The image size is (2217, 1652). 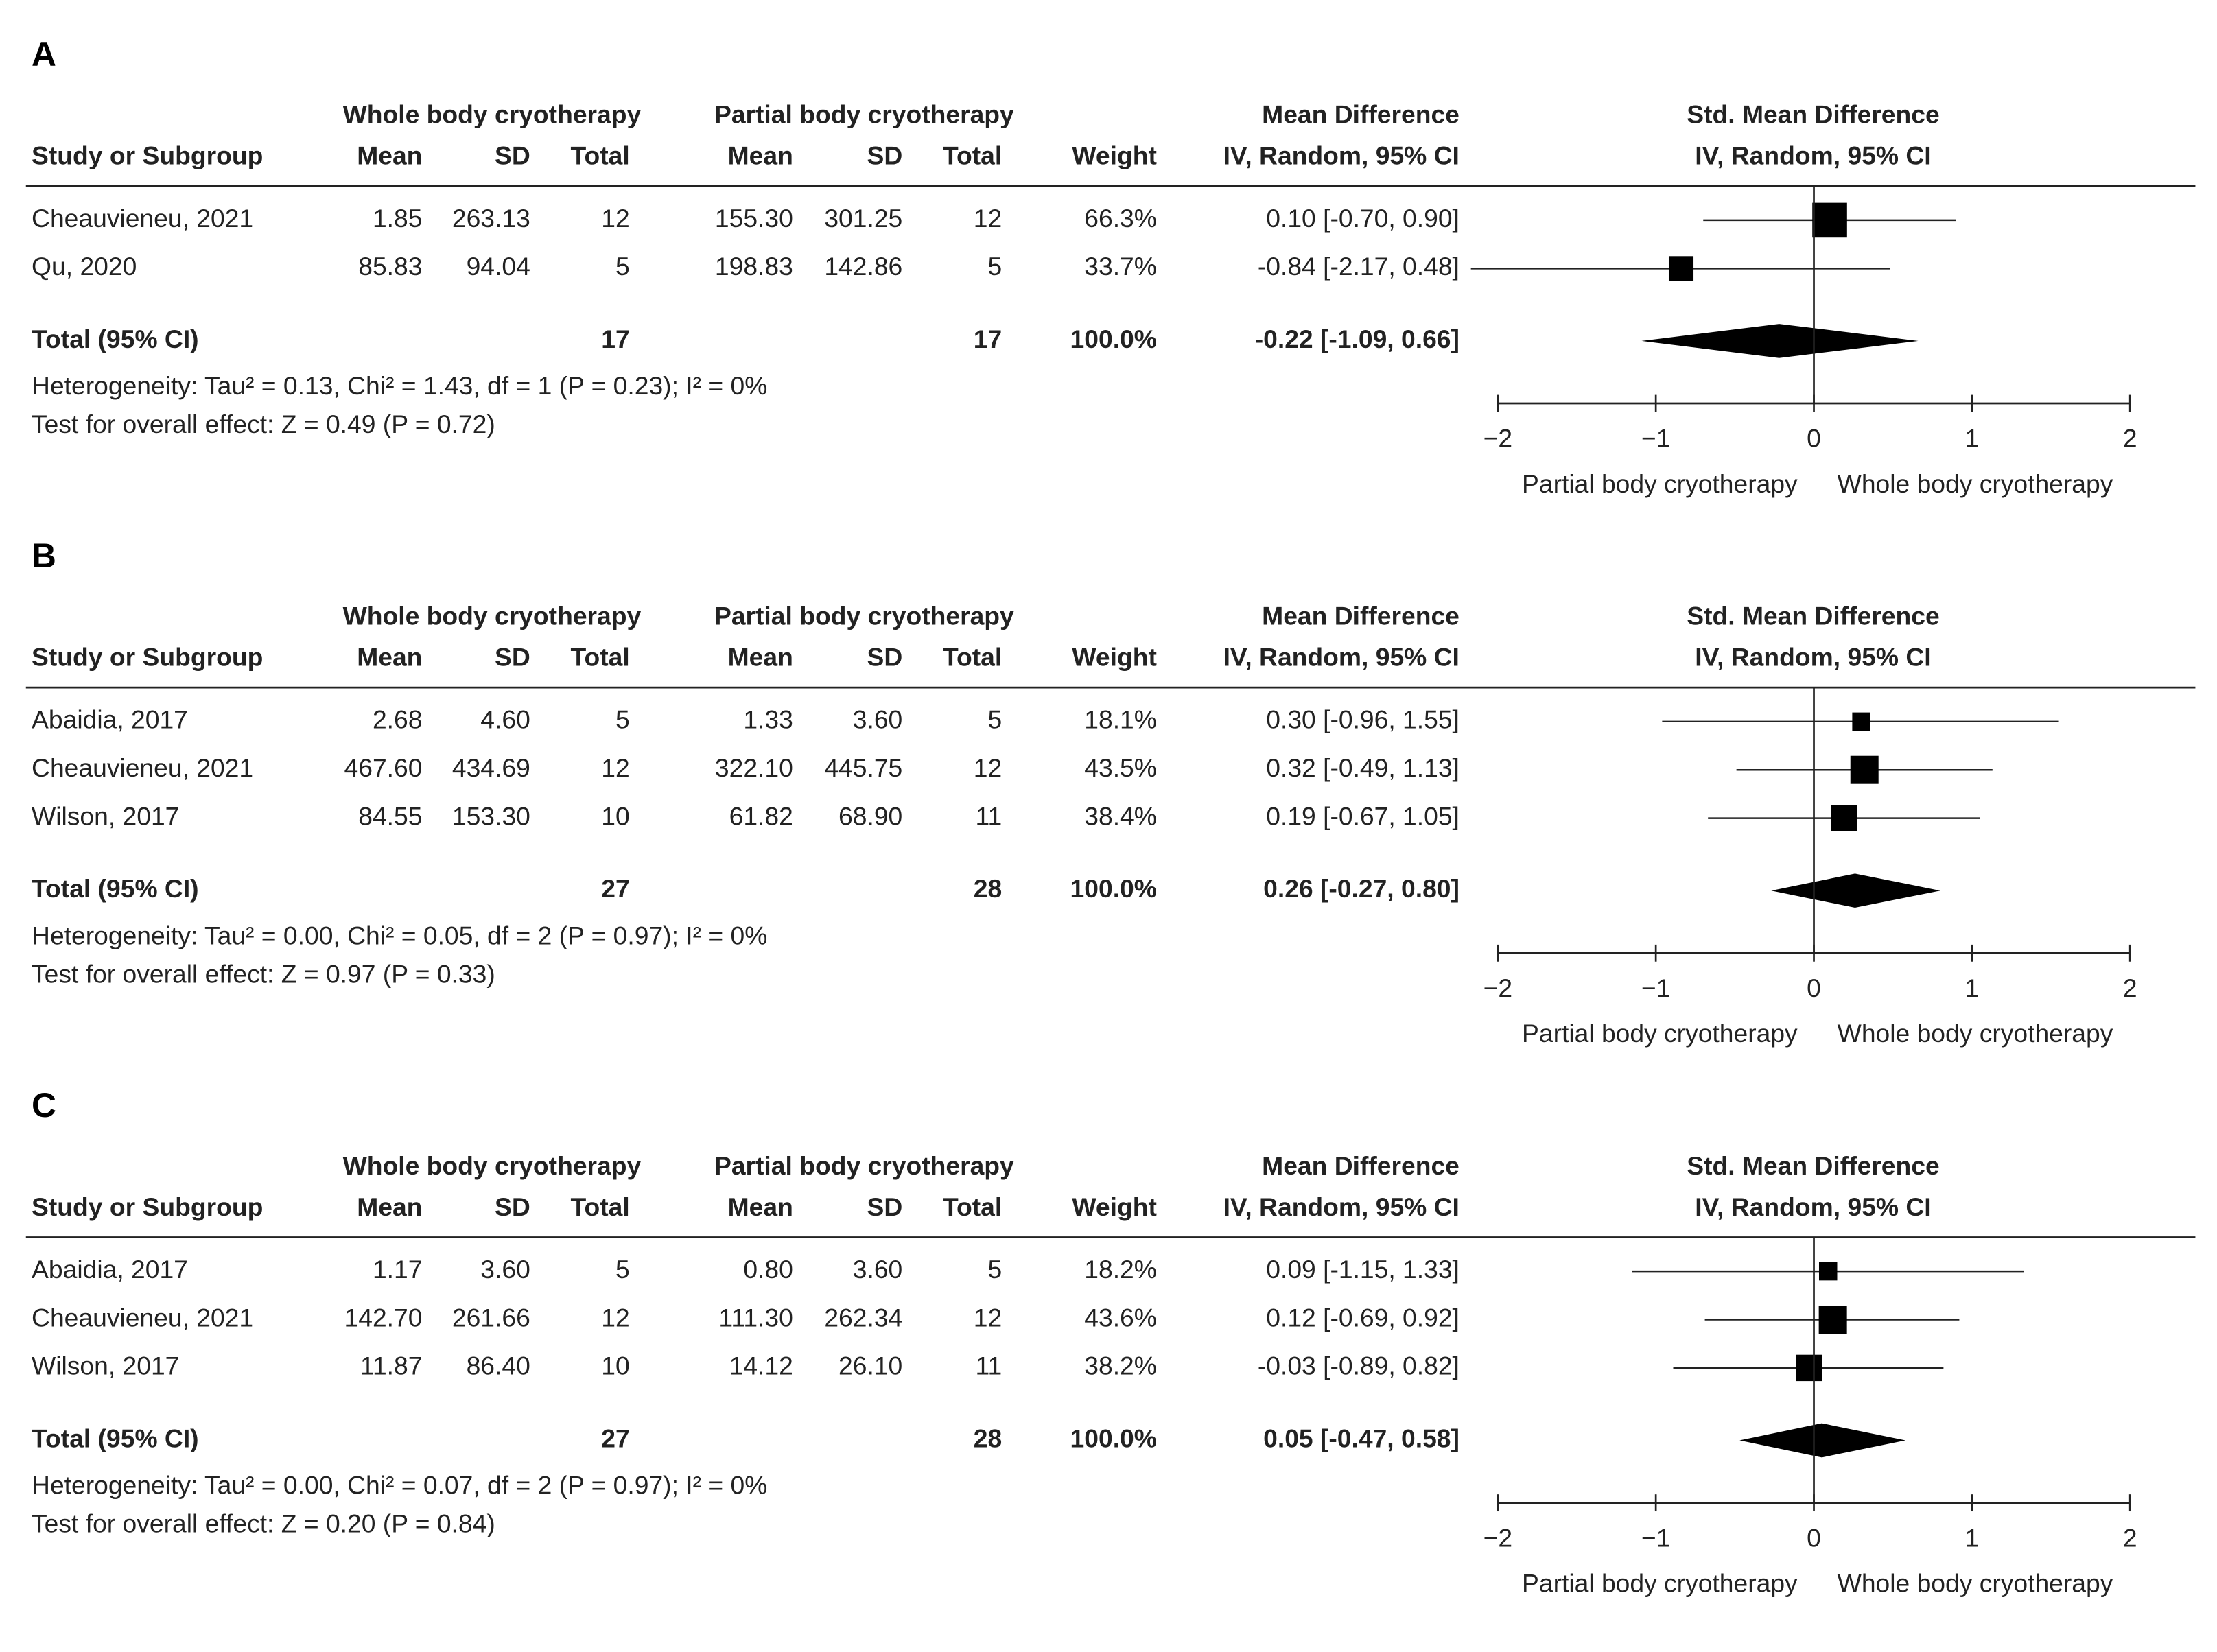 What do you see at coordinates (110, 1269) in the screenshot?
I see `study-name: Abaidia, 2017` at bounding box center [110, 1269].